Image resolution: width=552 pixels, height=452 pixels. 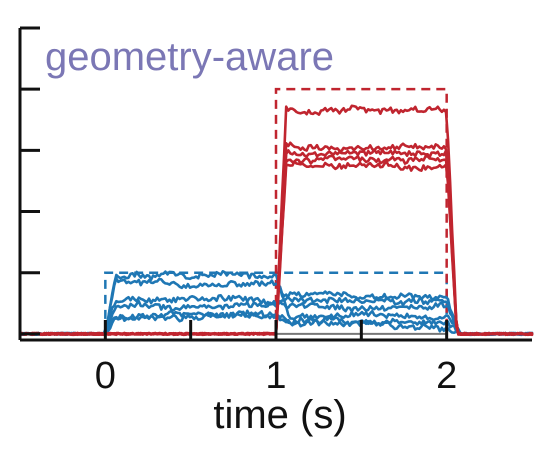 What do you see at coordinates (105, 376) in the screenshot?
I see `x-tick-label-0: 0` at bounding box center [105, 376].